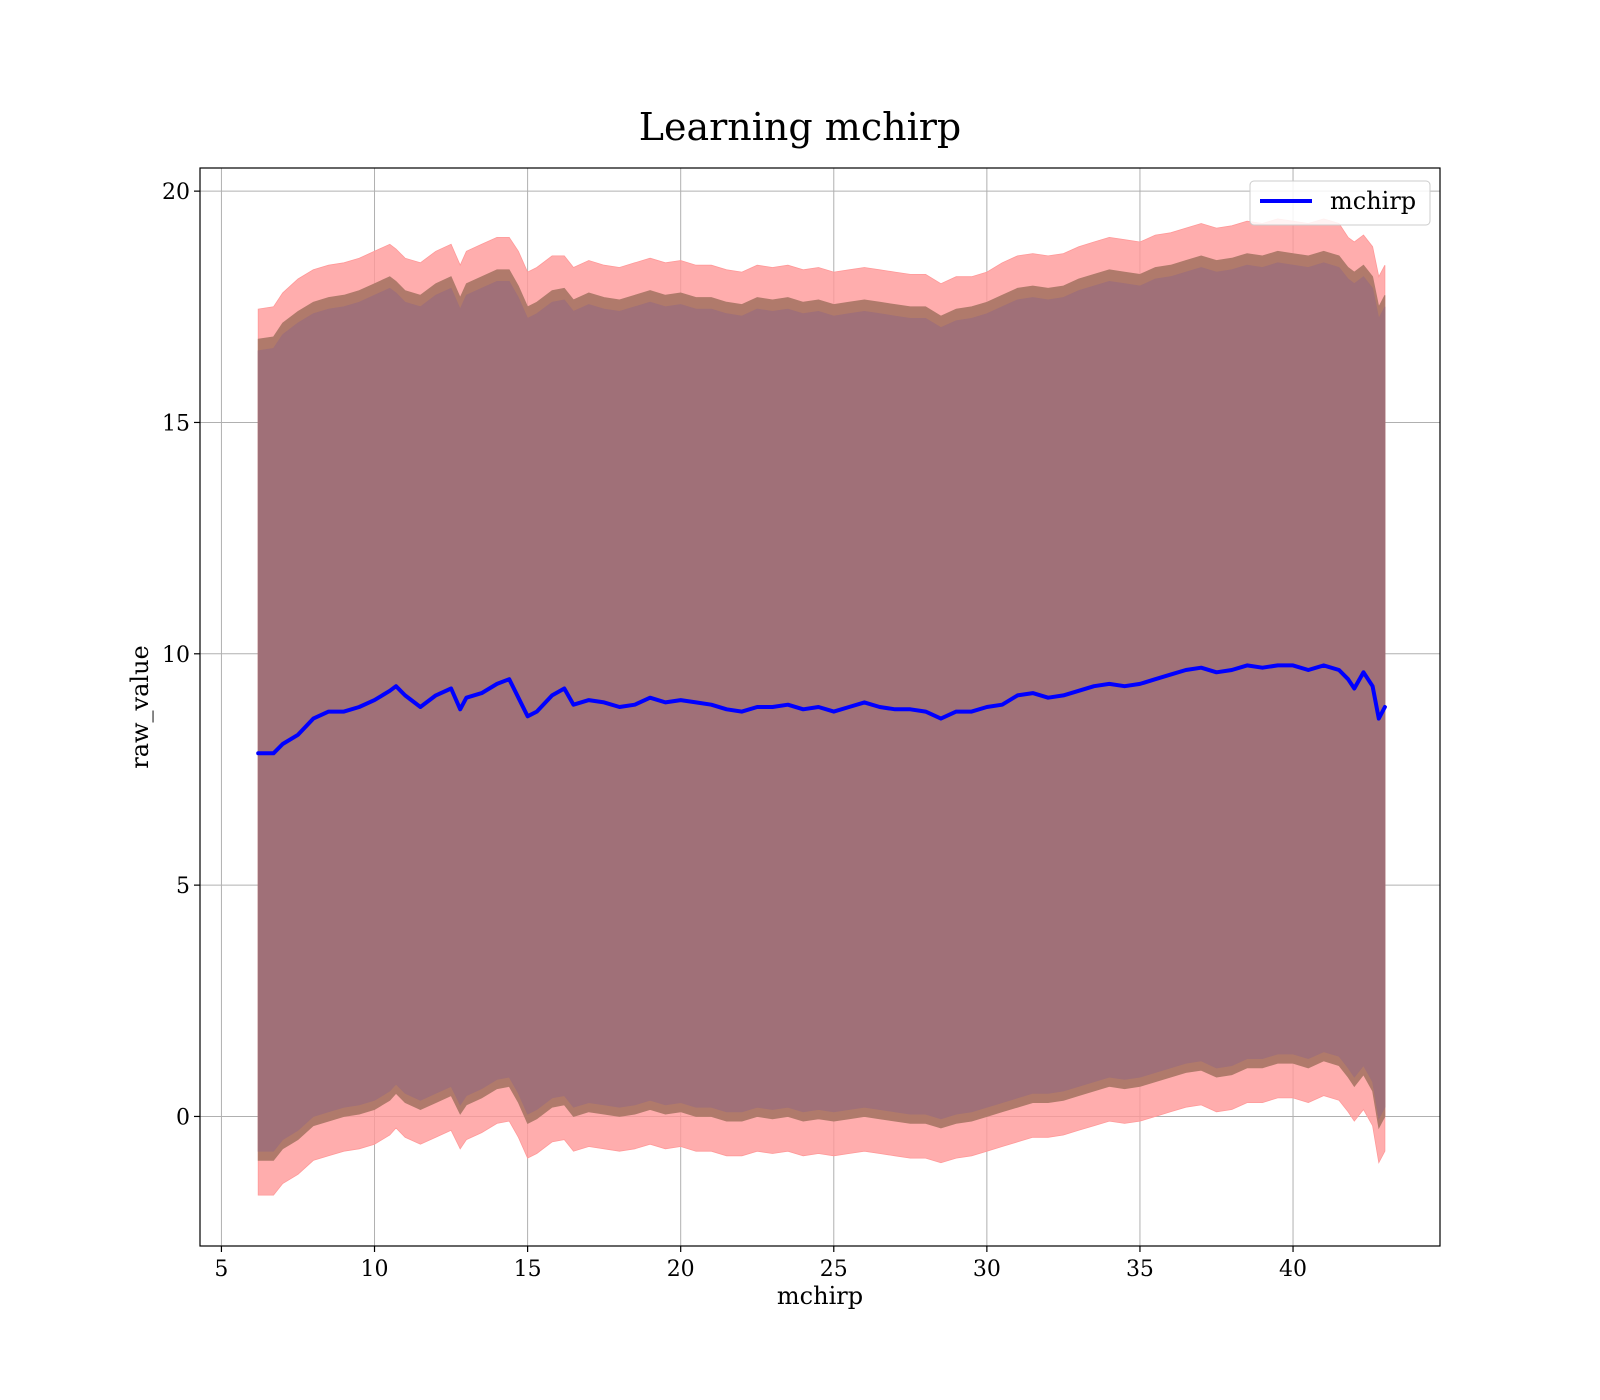  I want to click on x-axis-label: mchirp, so click(820, 1296).